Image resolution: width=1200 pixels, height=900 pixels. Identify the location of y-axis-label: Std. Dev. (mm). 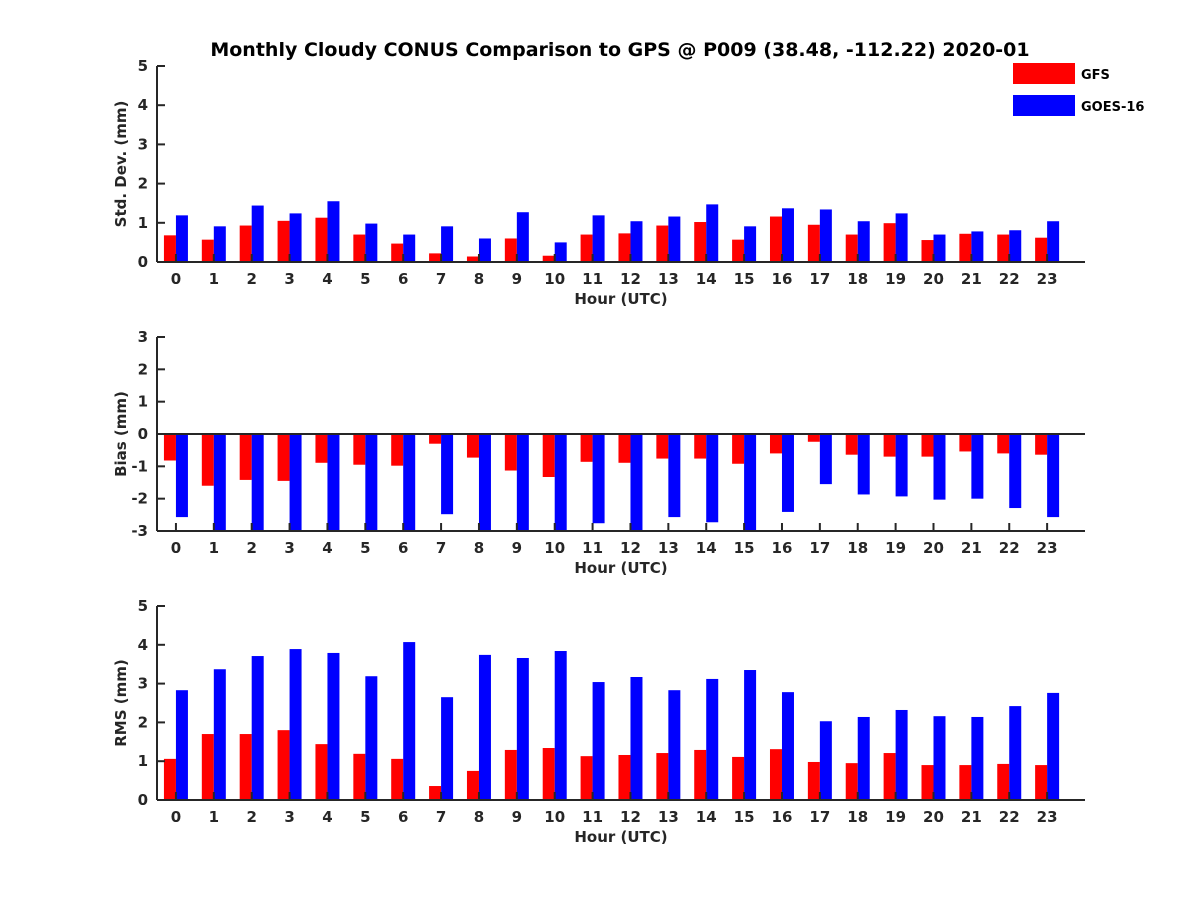
(121, 164).